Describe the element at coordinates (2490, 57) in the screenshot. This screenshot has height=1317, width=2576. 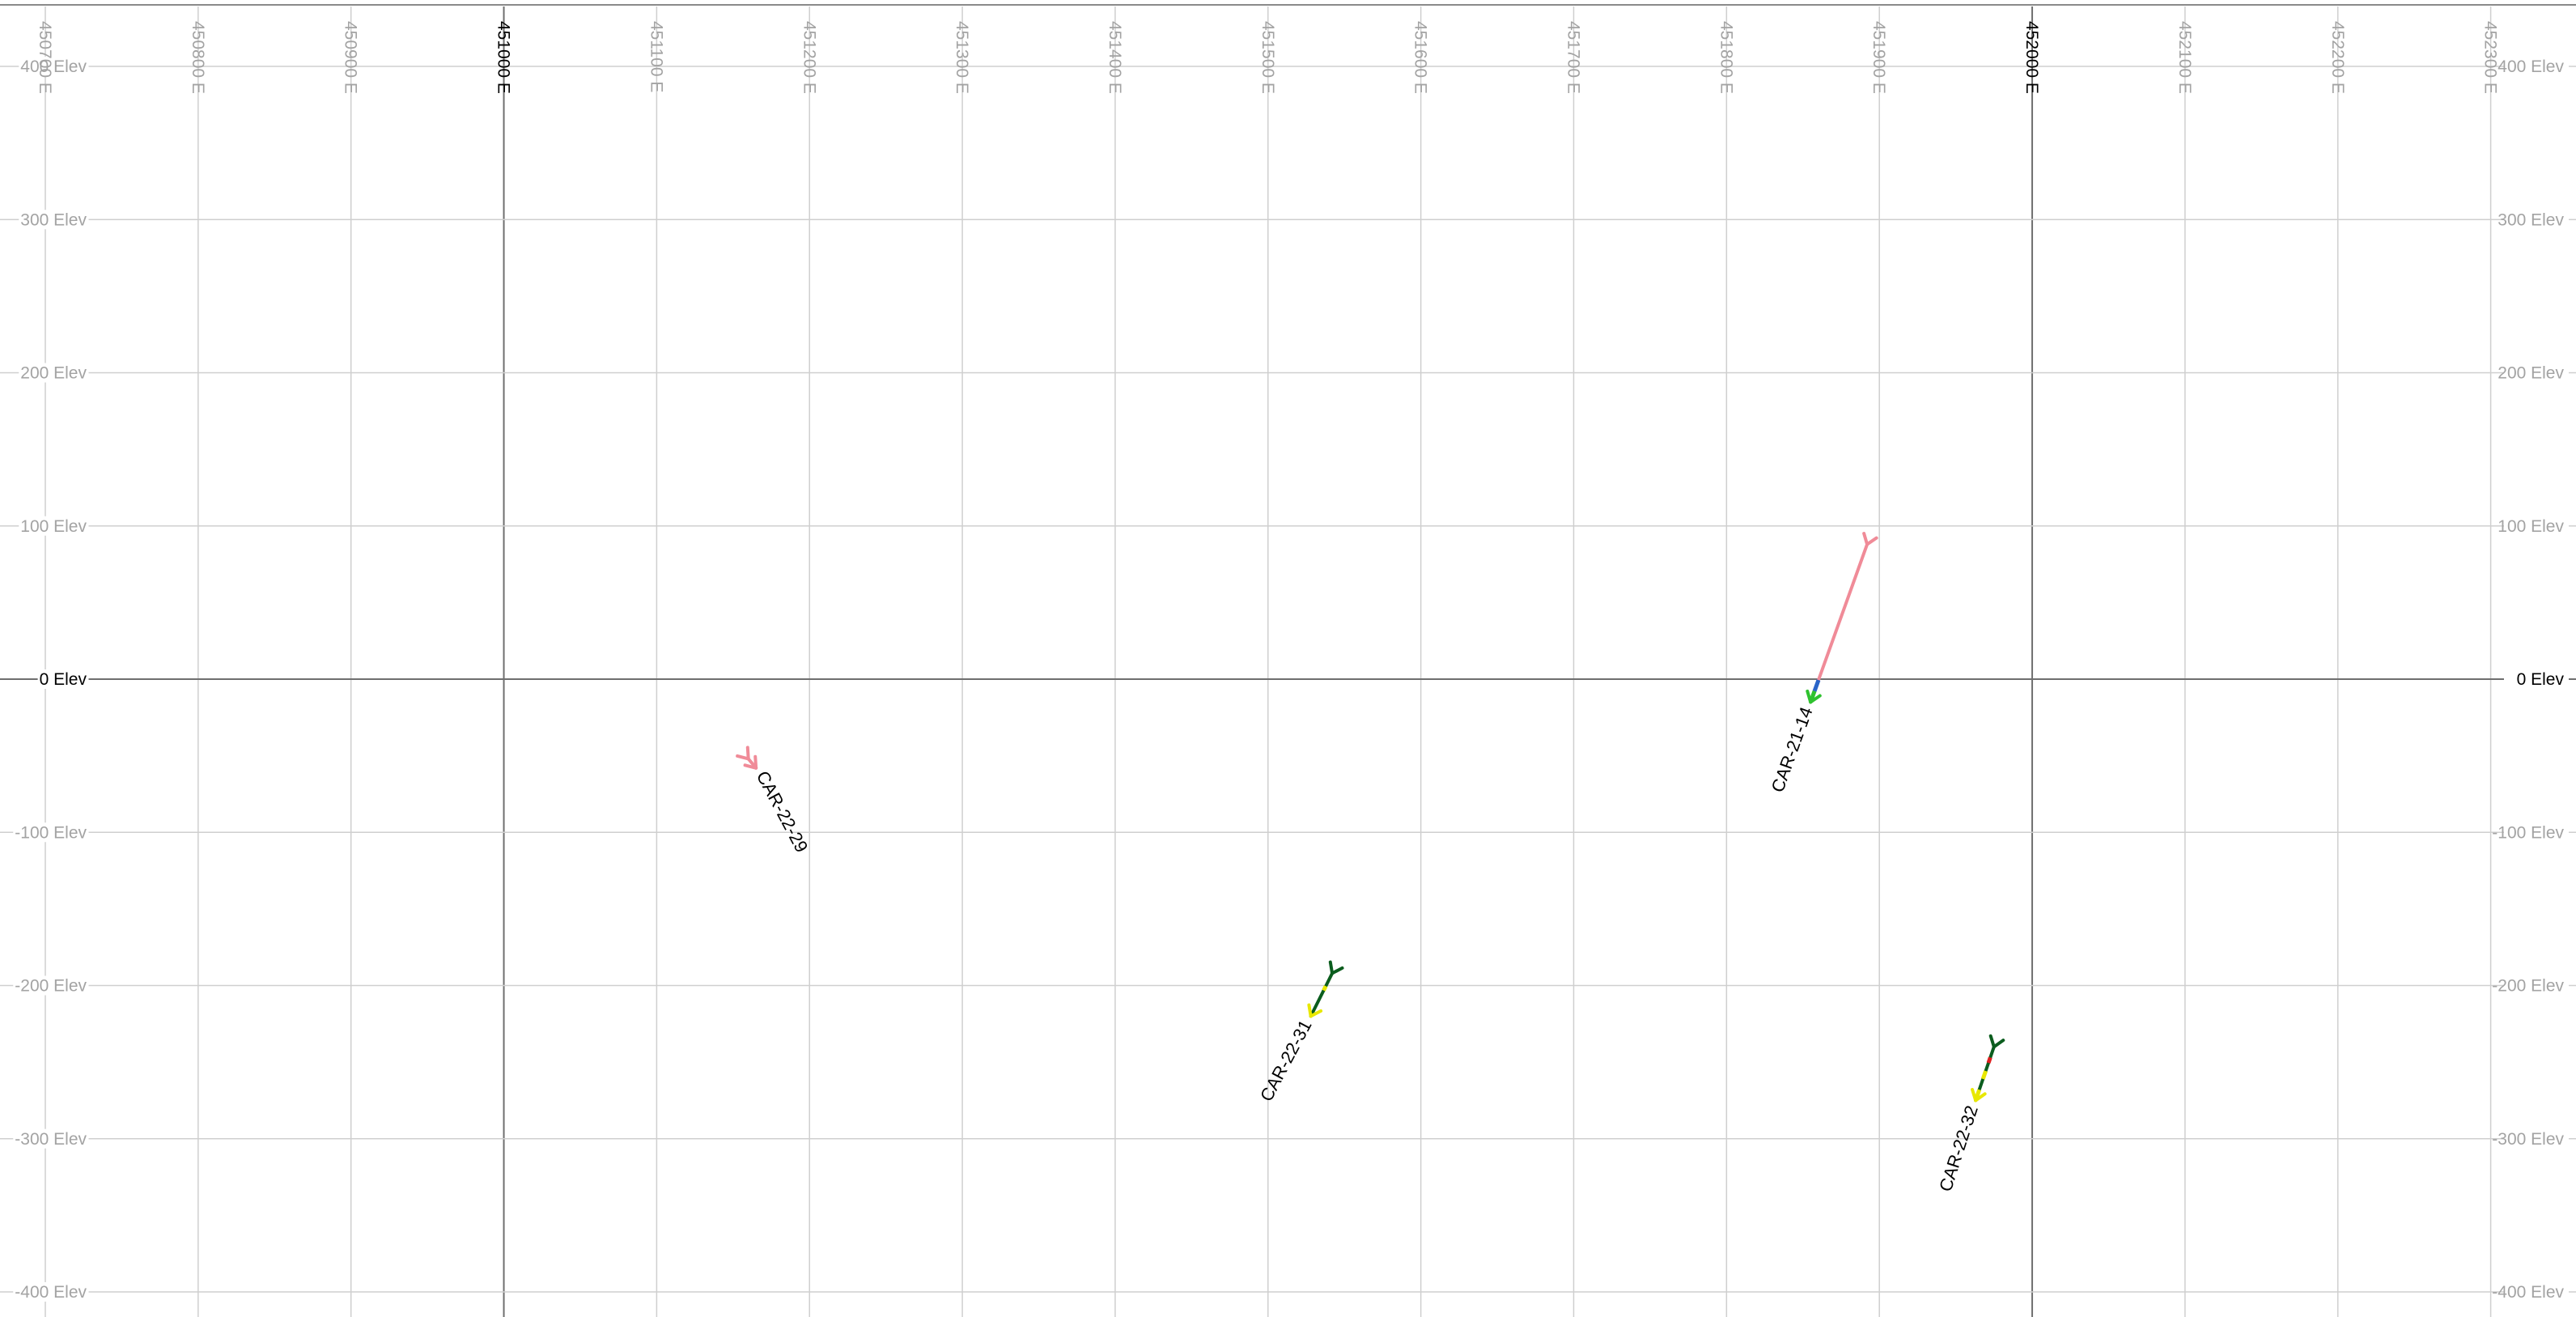
I see `easting-label-452300: 452300 E` at that location.